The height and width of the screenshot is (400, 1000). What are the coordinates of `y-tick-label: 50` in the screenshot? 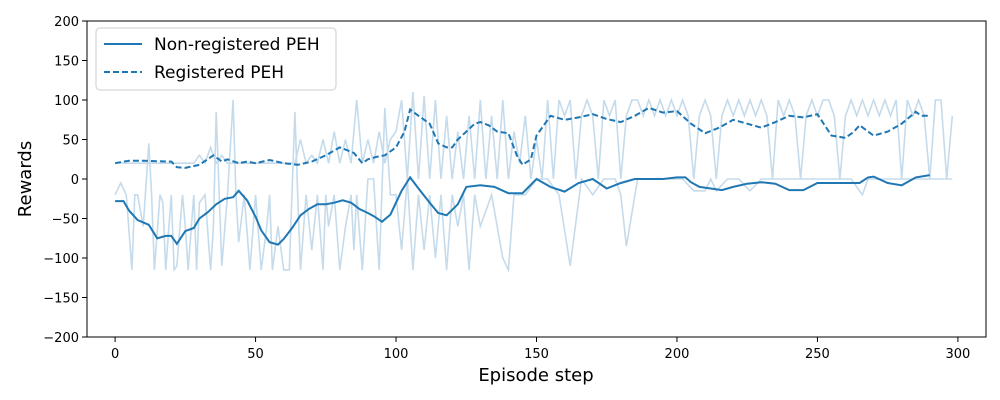 It's located at (70, 141).